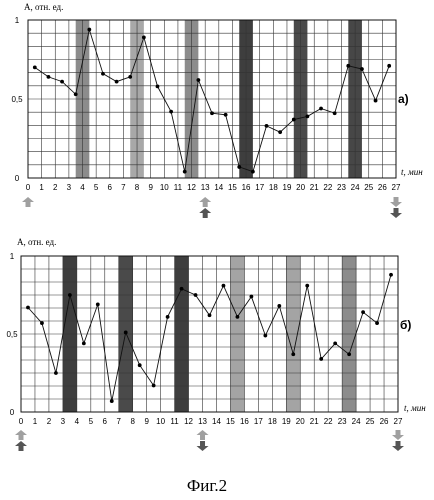  What do you see at coordinates (132, 421) in the screenshot?
I see `x-tick-label: 8` at bounding box center [132, 421].